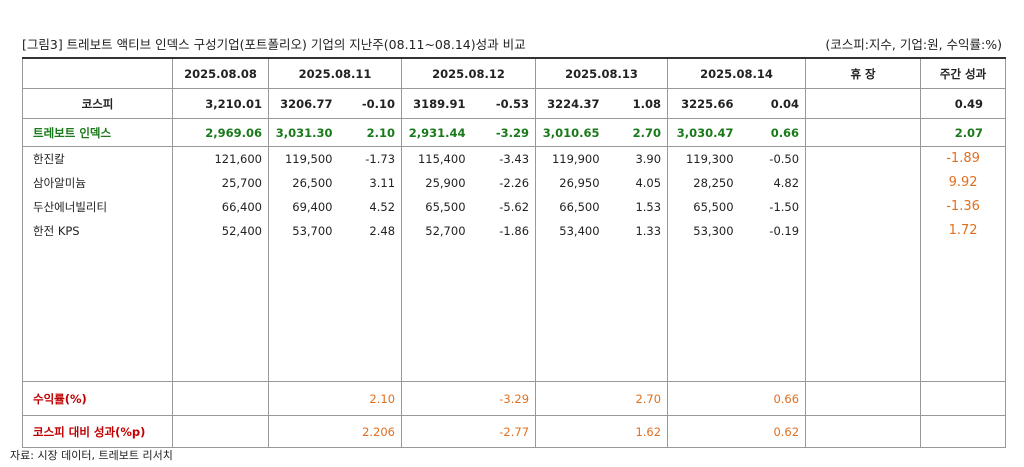 The height and width of the screenshot is (467, 1024). Describe the element at coordinates (303, 206) in the screenshot. I see `price: 69,400` at that location.